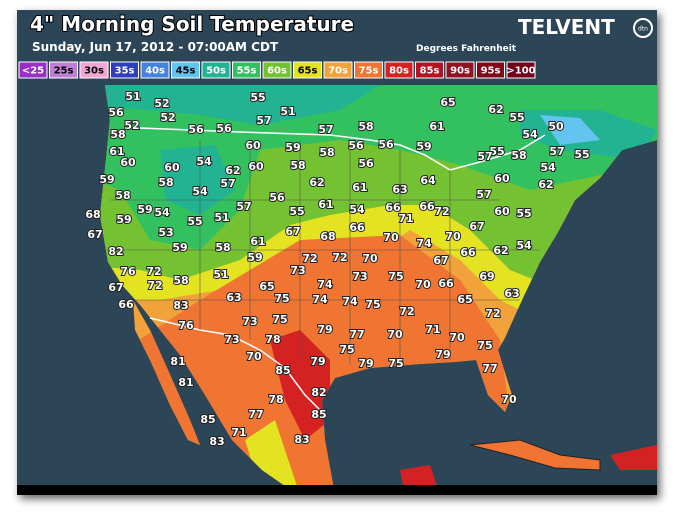  What do you see at coordinates (192, 24) in the screenshot?
I see `title: 4" Morning Soil Temperature` at bounding box center [192, 24].